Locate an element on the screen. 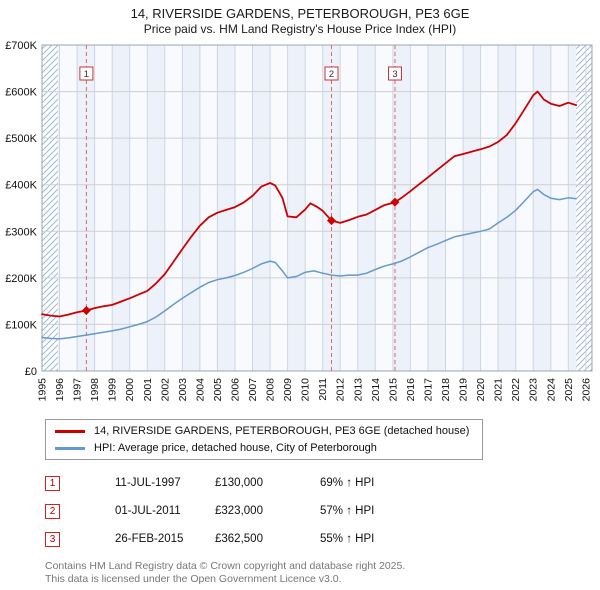 The height and width of the screenshot is (590, 600). svg-text: 2024 is located at coordinates (551, 390).